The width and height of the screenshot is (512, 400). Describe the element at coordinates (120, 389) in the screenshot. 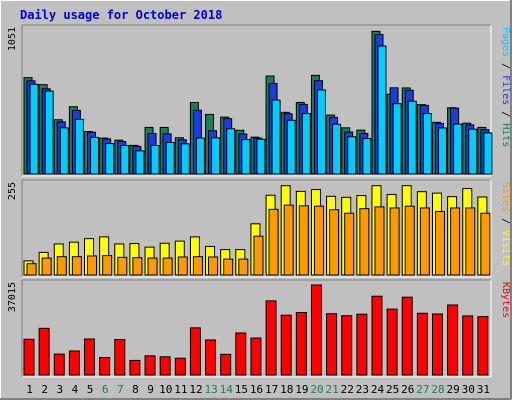

I see `x-tick-label: 7` at that location.